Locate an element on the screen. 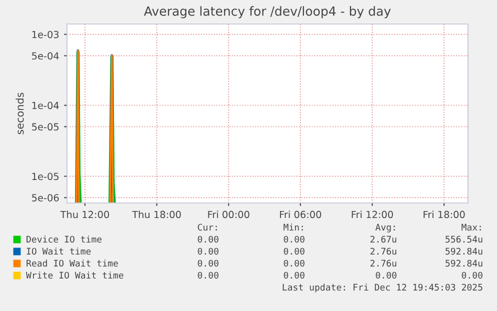 This screenshot has width=497, height=311. text: Max: is located at coordinates (471, 227).